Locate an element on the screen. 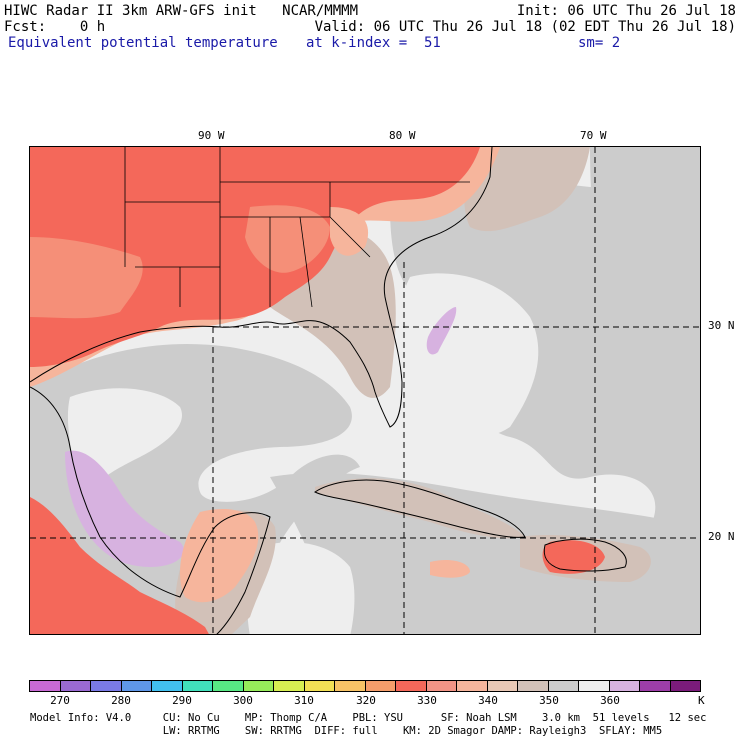  latitude-label-20n: 20 N is located at coordinates (721, 536).